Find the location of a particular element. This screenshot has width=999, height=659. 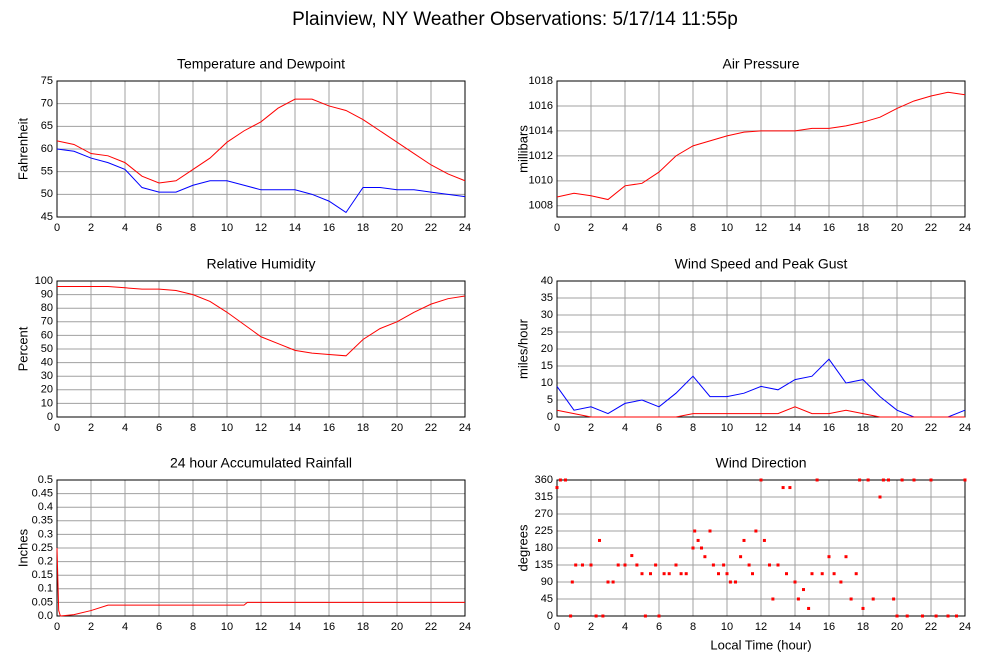

y-tick-label: 30 is located at coordinates (47, 376).